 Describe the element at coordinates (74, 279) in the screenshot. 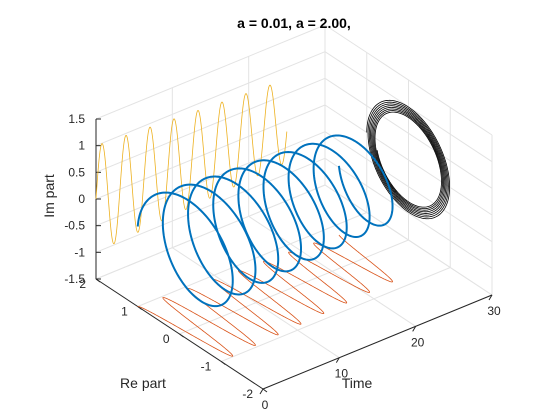

I see `z-tick-label: -1.5` at that location.